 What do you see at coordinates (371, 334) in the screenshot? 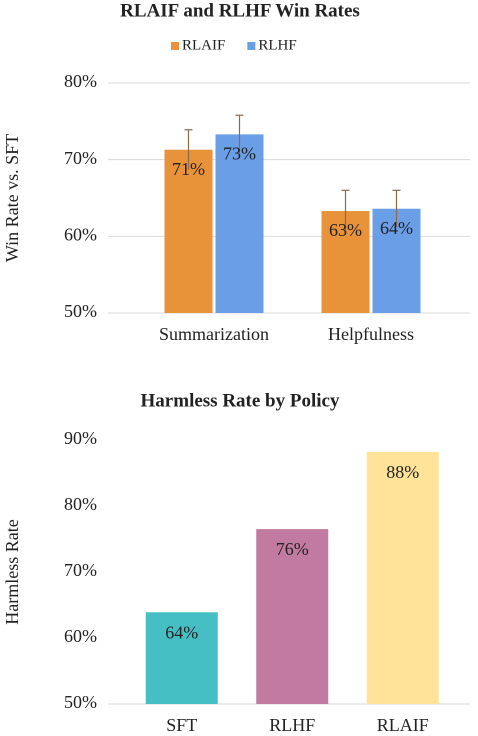
I see `x-tick-label: Helpfulness` at bounding box center [371, 334].